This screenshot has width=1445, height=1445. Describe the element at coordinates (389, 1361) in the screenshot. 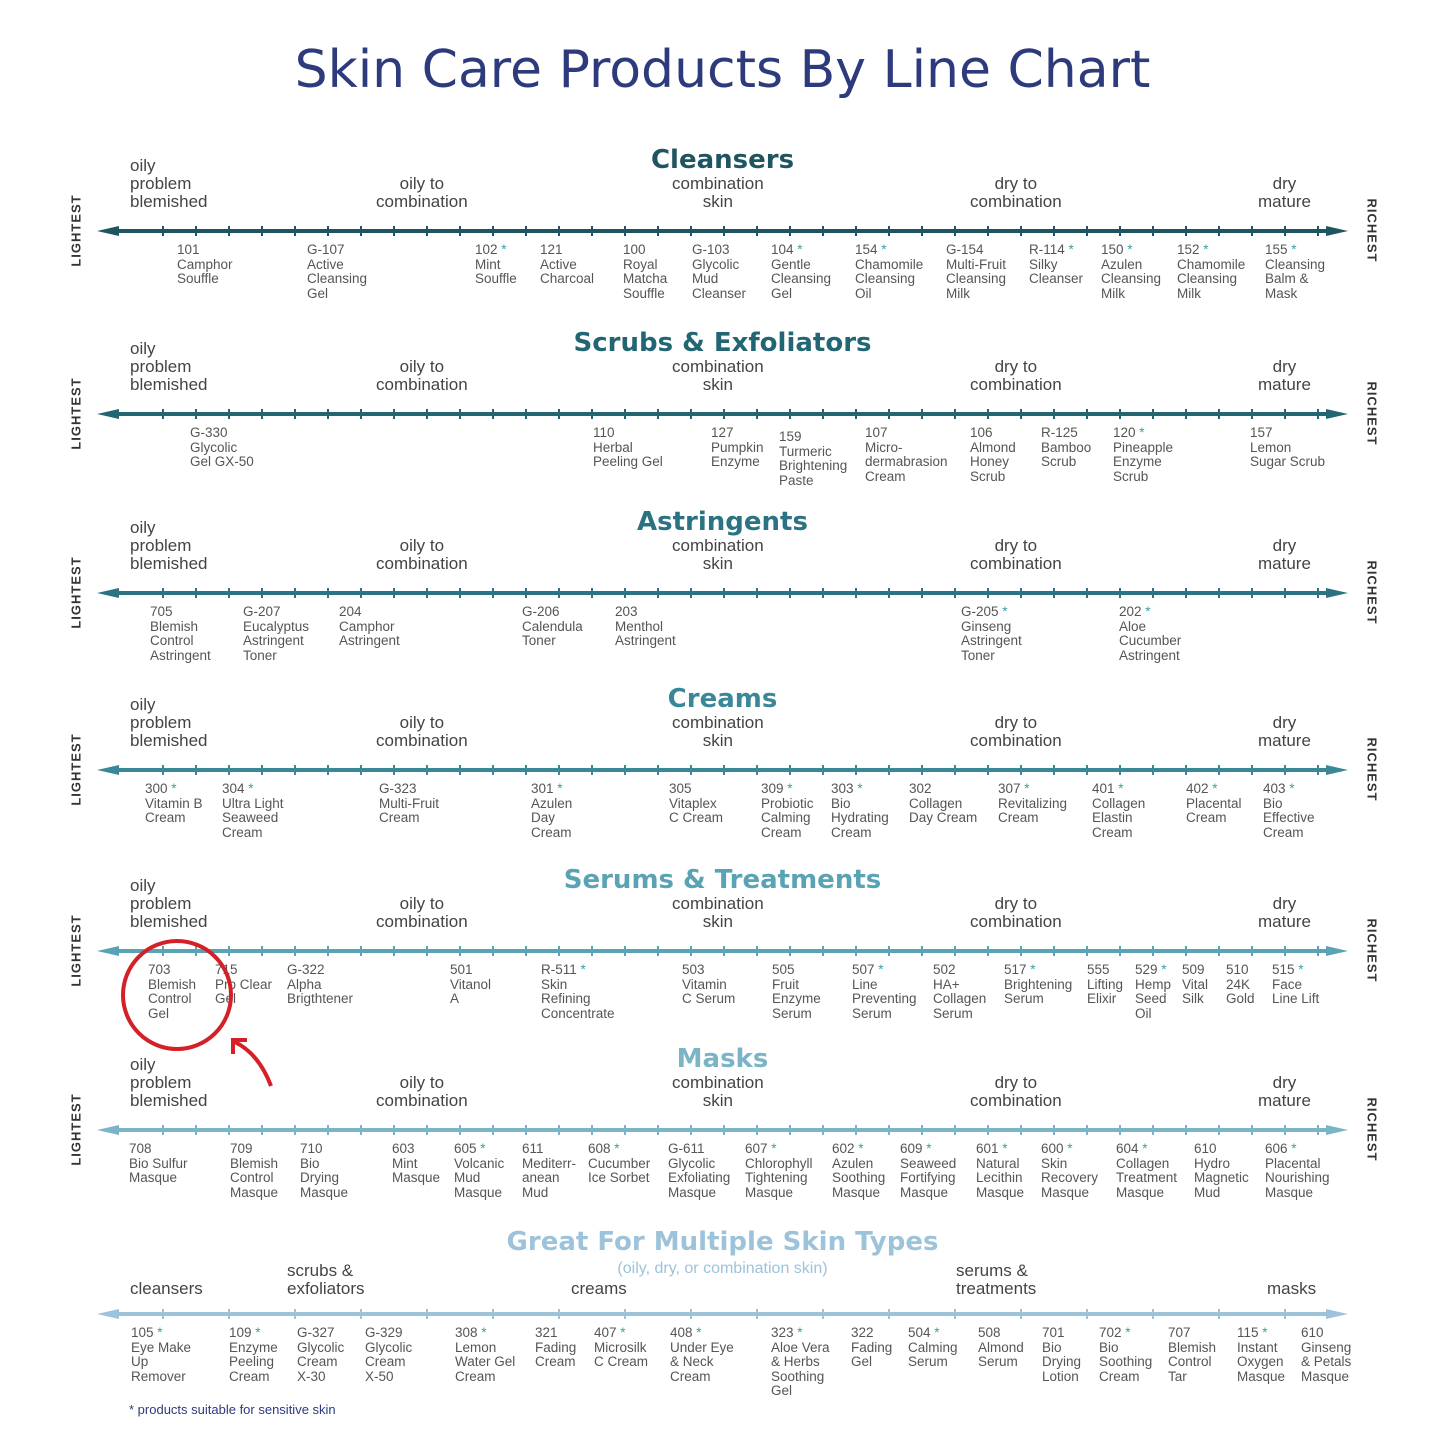

I see `product-name: Glycolic Cream X-50` at that location.